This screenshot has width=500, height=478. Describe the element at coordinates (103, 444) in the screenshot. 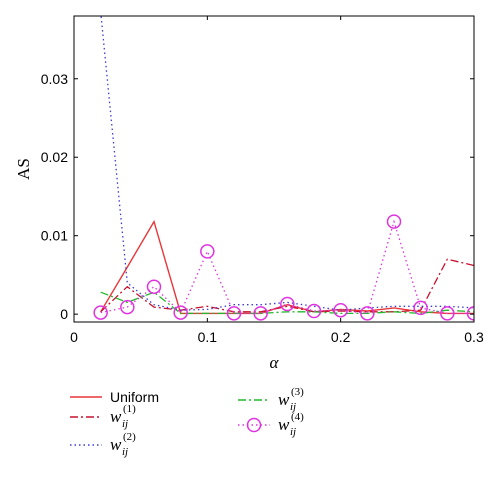

I see `legend-item-3: w (2) ij` at that location.